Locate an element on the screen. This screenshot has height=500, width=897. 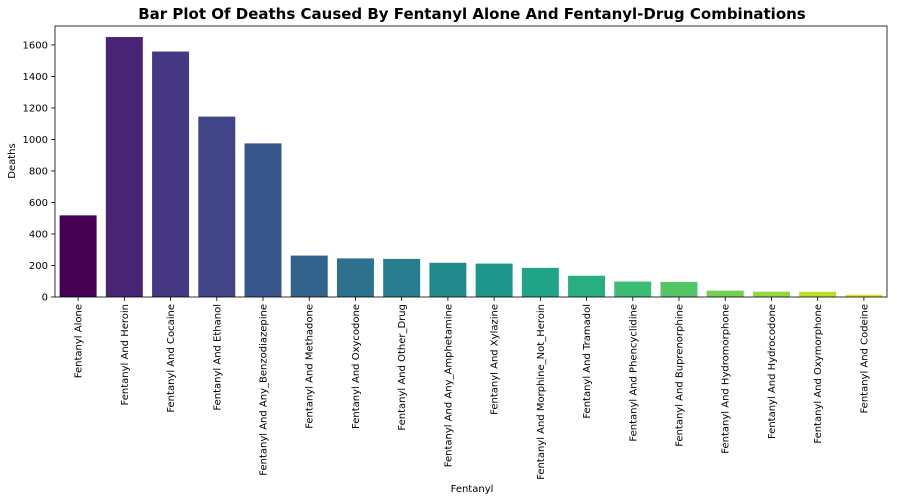
x-tick-label: Fentanyl And Oxycodone is located at coordinates (356, 366).